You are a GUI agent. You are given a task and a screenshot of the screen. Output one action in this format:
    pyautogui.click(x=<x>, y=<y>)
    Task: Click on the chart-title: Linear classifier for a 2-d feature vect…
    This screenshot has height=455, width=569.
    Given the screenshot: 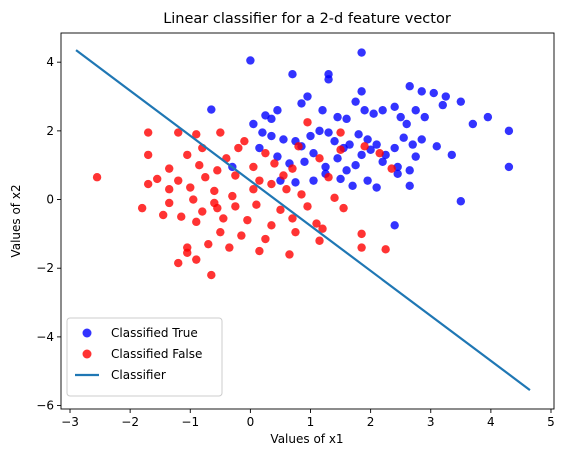 What is the action you would take?
    pyautogui.click(x=307, y=19)
    